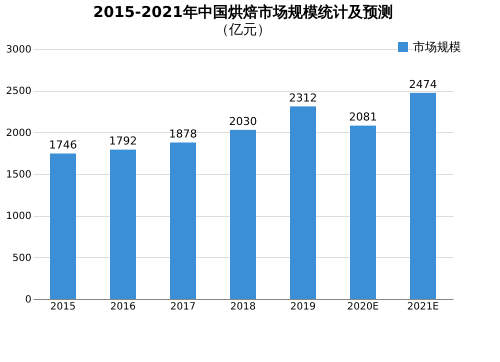  I want to click on y-tick-label: 500, so click(22, 258).